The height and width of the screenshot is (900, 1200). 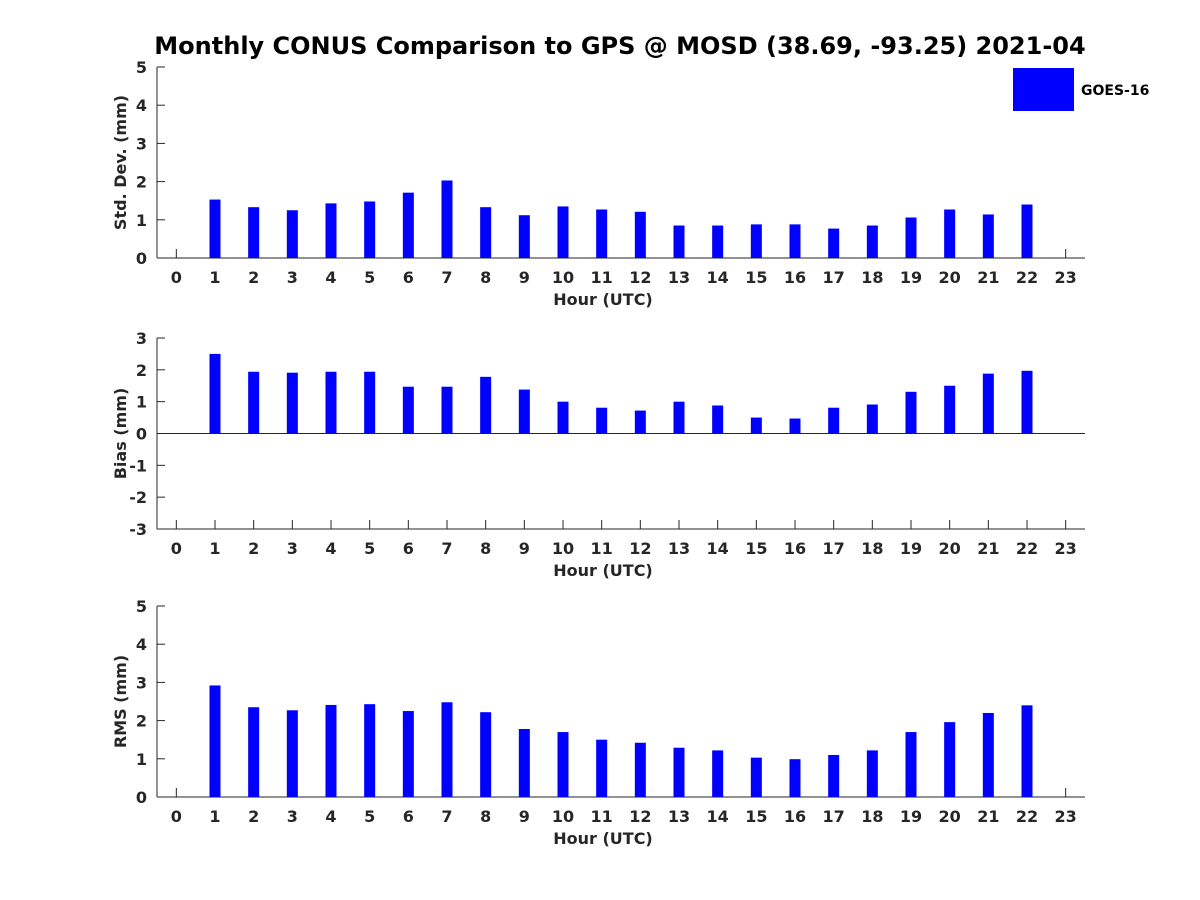 I want to click on x-axis-label: Hour (UTC), so click(x=603, y=838).